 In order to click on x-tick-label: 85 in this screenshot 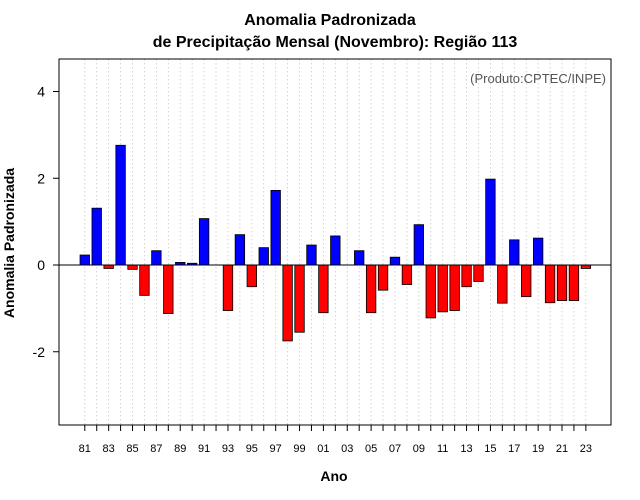, I will do `click(132, 449)`.